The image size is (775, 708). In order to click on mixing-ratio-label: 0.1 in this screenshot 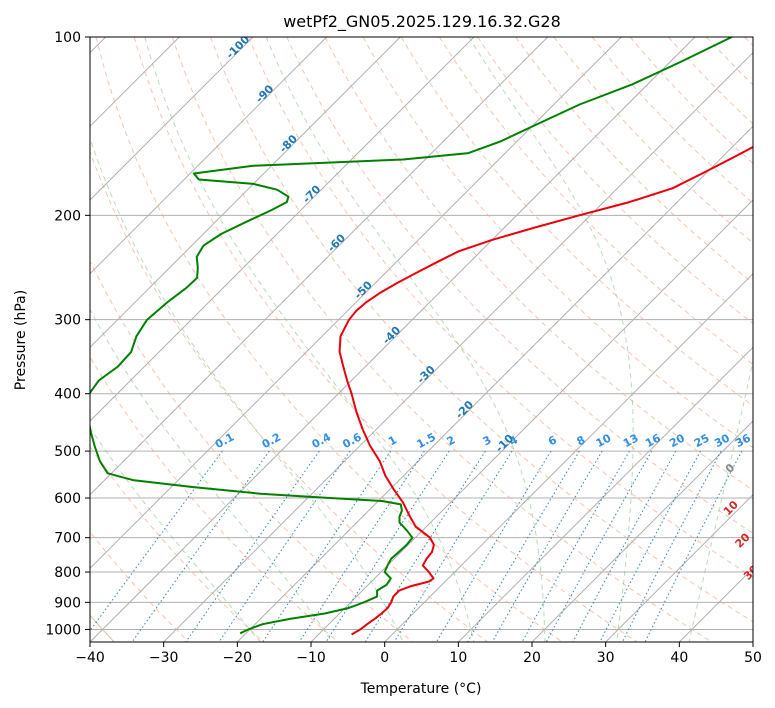, I will do `click(224, 440)`.